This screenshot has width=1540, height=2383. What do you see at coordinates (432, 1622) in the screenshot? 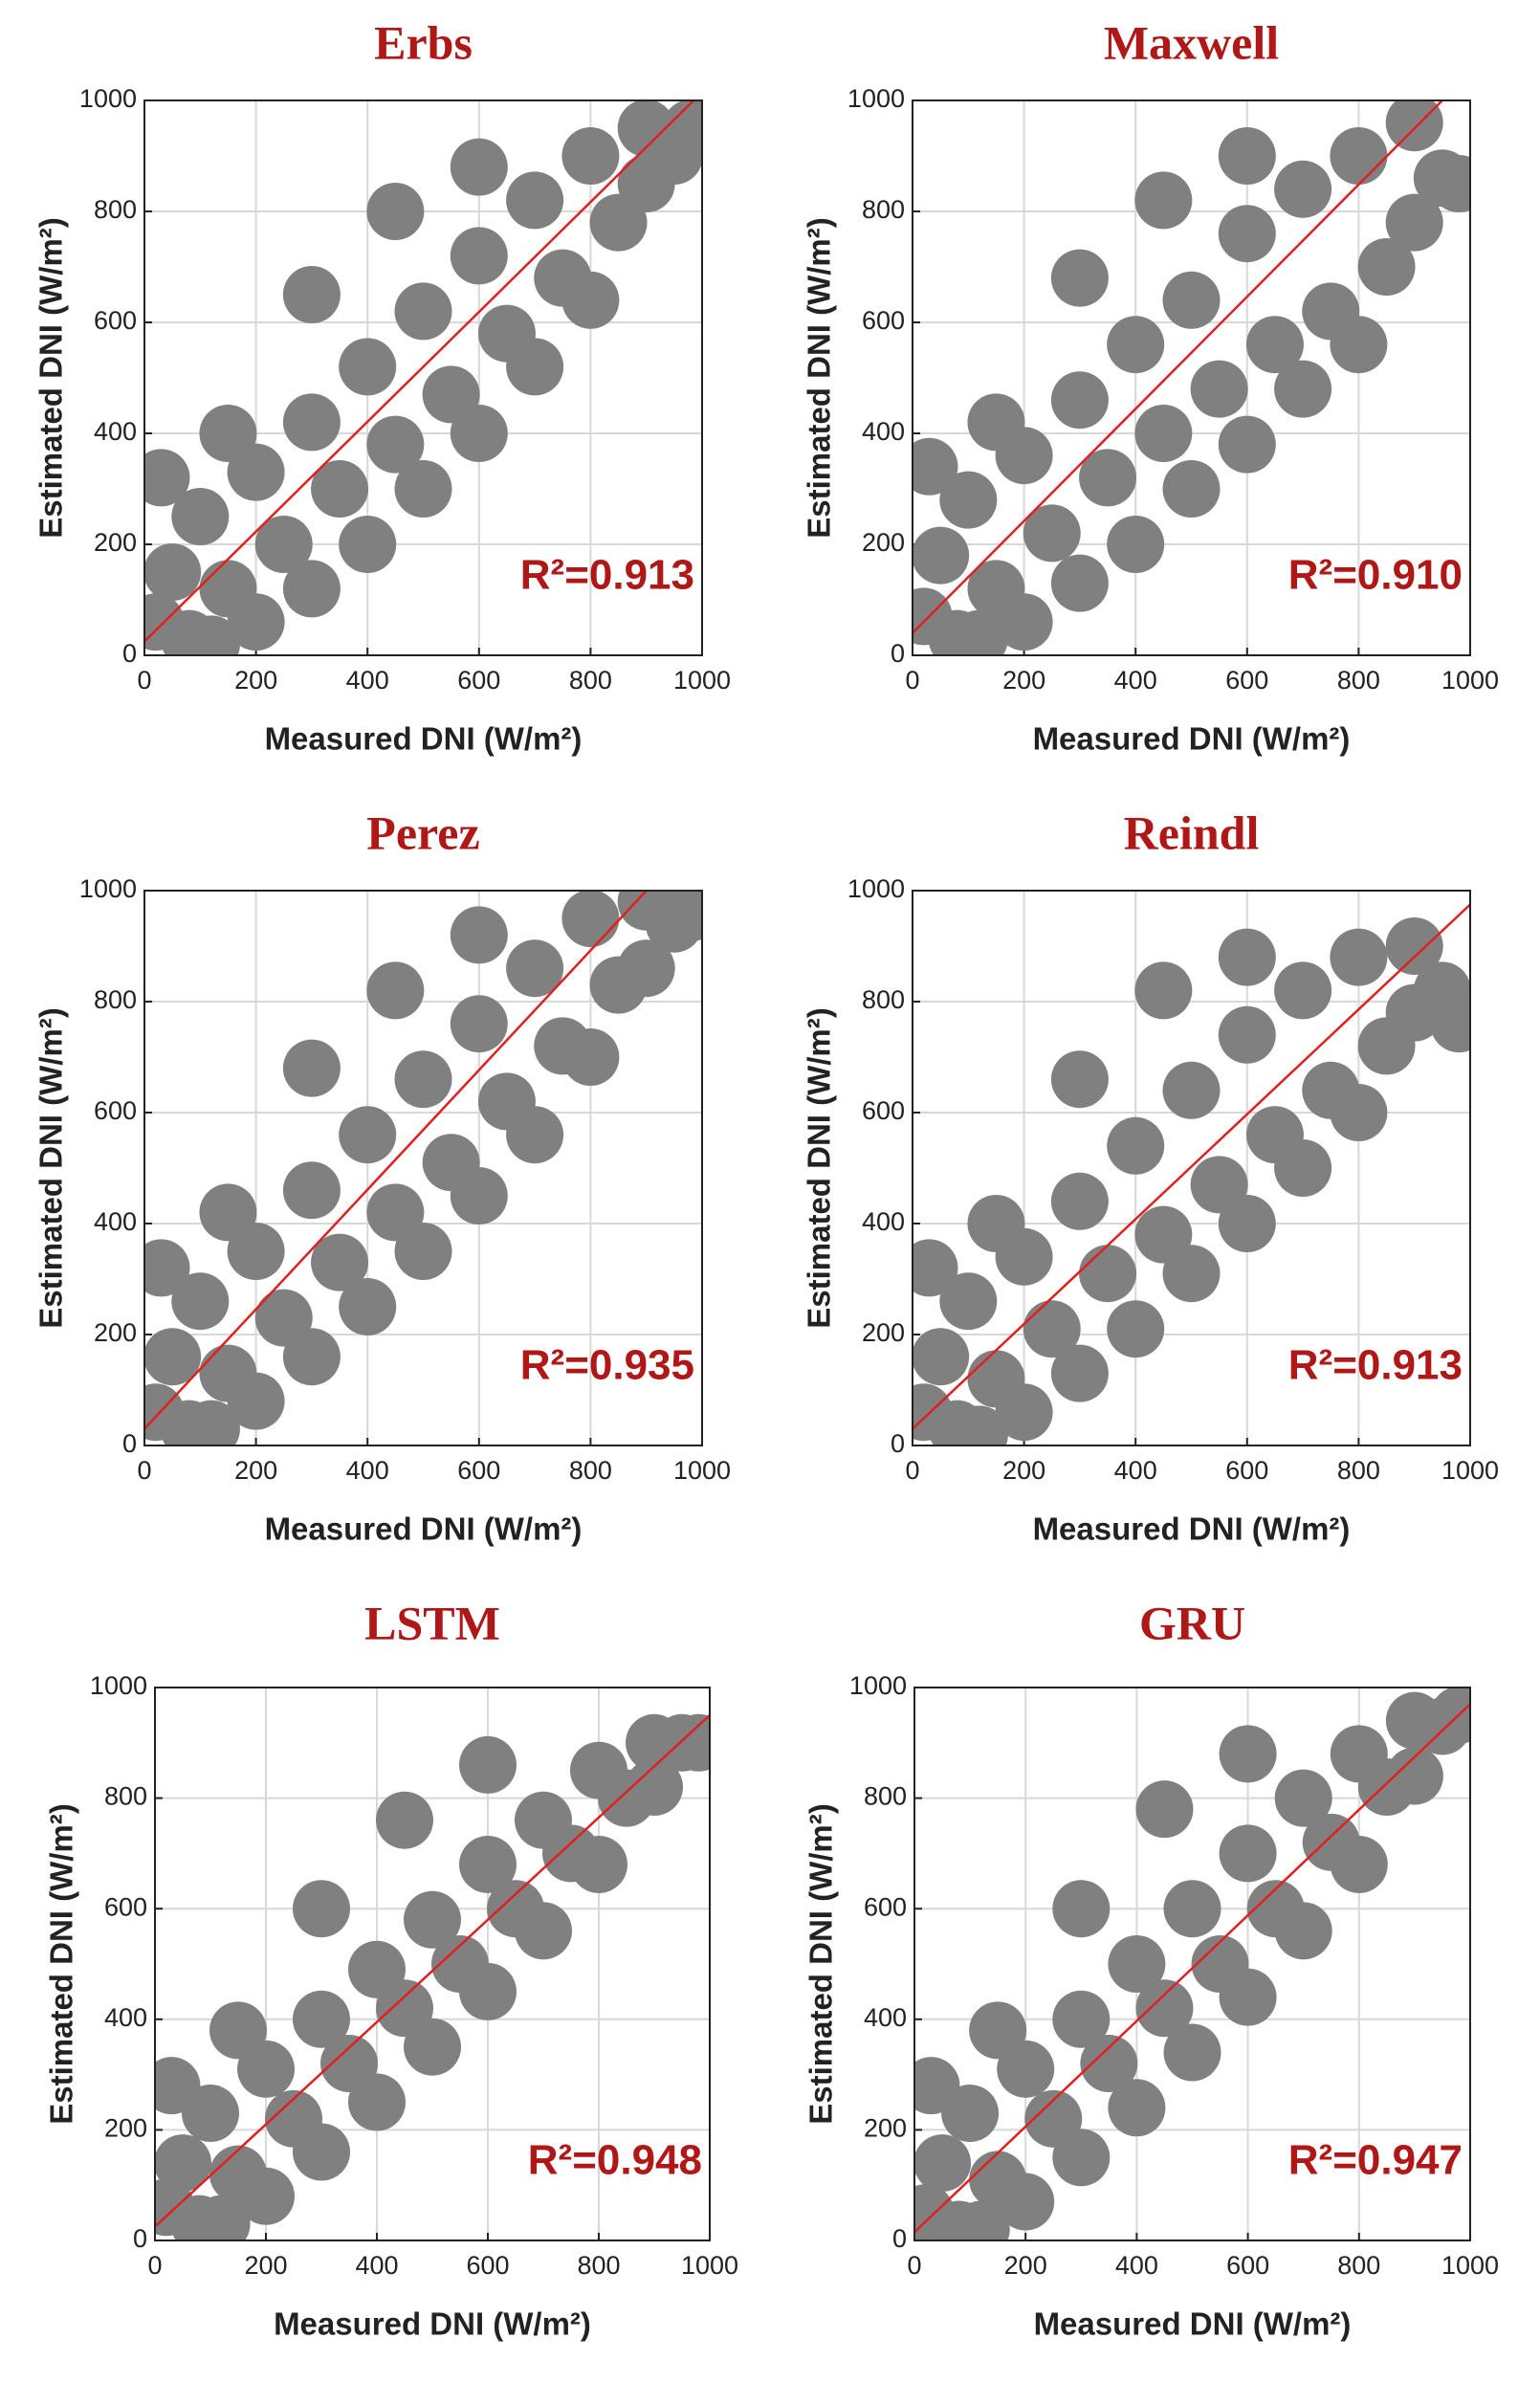
I see `chart-title: LSTM` at bounding box center [432, 1622].